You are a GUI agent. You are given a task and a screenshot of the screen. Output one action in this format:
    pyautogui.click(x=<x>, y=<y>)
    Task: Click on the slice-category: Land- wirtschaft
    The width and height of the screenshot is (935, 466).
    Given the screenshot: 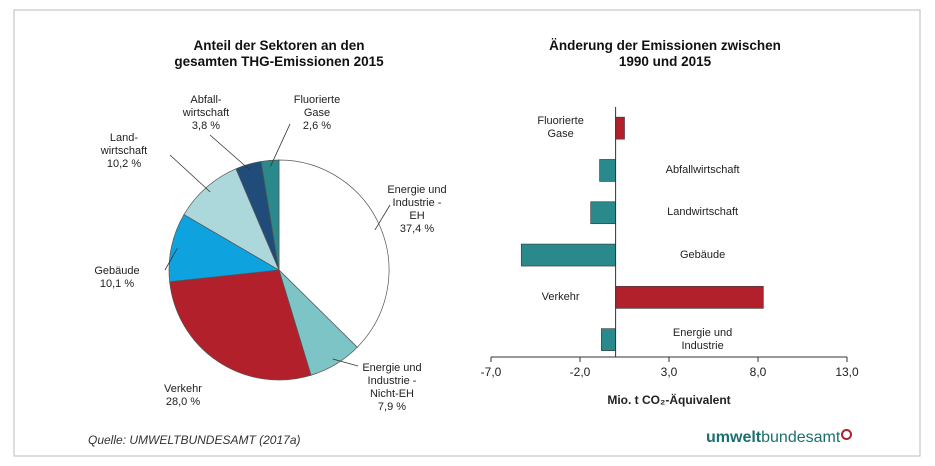 What is the action you would take?
    pyautogui.click(x=124, y=144)
    